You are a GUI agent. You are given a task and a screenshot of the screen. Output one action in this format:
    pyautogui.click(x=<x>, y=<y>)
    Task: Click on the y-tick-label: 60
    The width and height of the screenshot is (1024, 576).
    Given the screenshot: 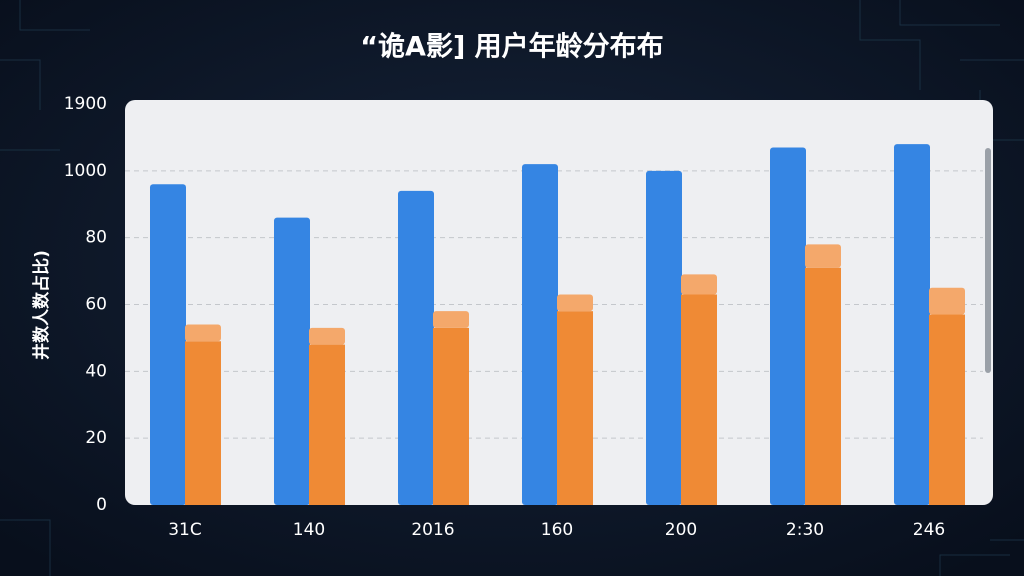 What is the action you would take?
    pyautogui.click(x=96, y=305)
    